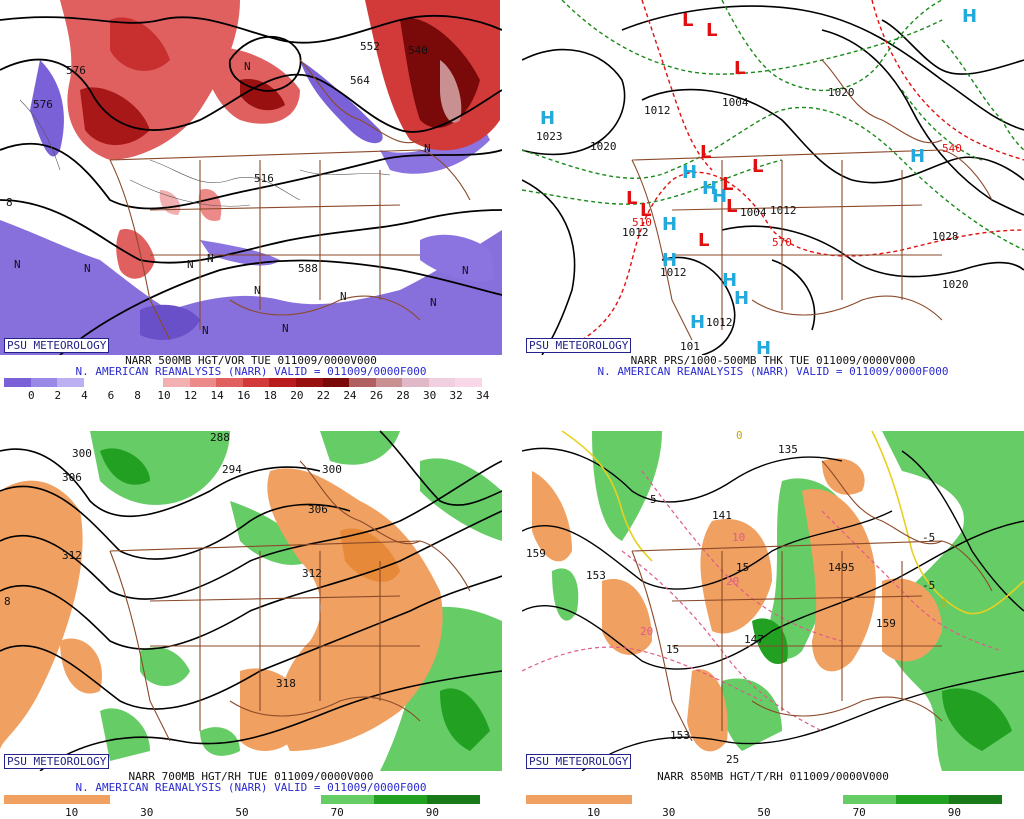 This screenshot has height=819, width=1024. Describe the element at coordinates (945, 236) in the screenshot. I see `pressure-label: 1028` at that location.